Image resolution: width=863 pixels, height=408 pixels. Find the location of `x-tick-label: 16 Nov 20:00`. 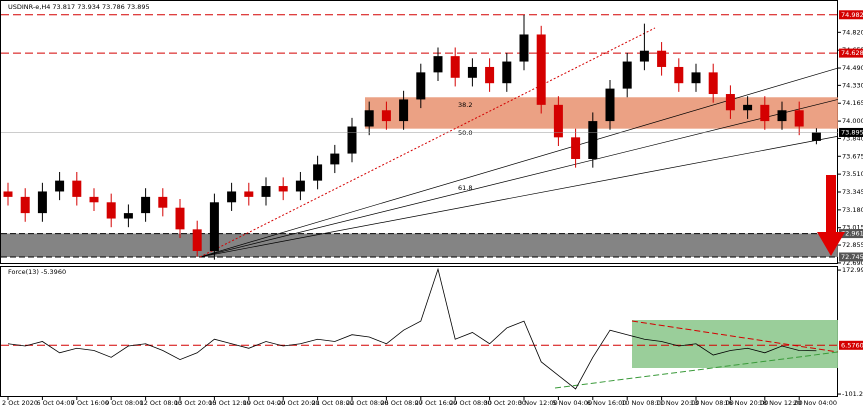

x-tick-label: 16 Nov 20:00 is located at coordinates (746, 403).